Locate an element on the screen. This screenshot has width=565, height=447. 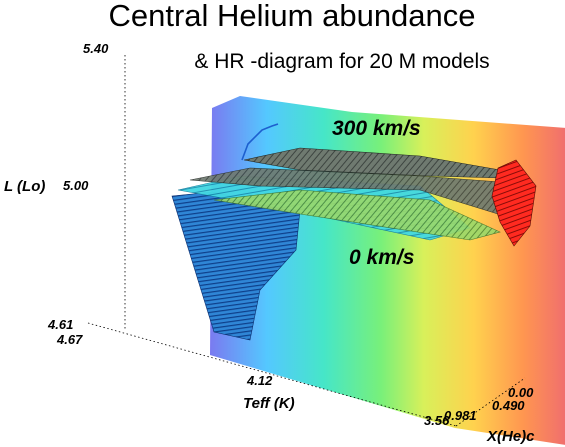
z-tick-top: 5.40 is located at coordinates (96, 48).